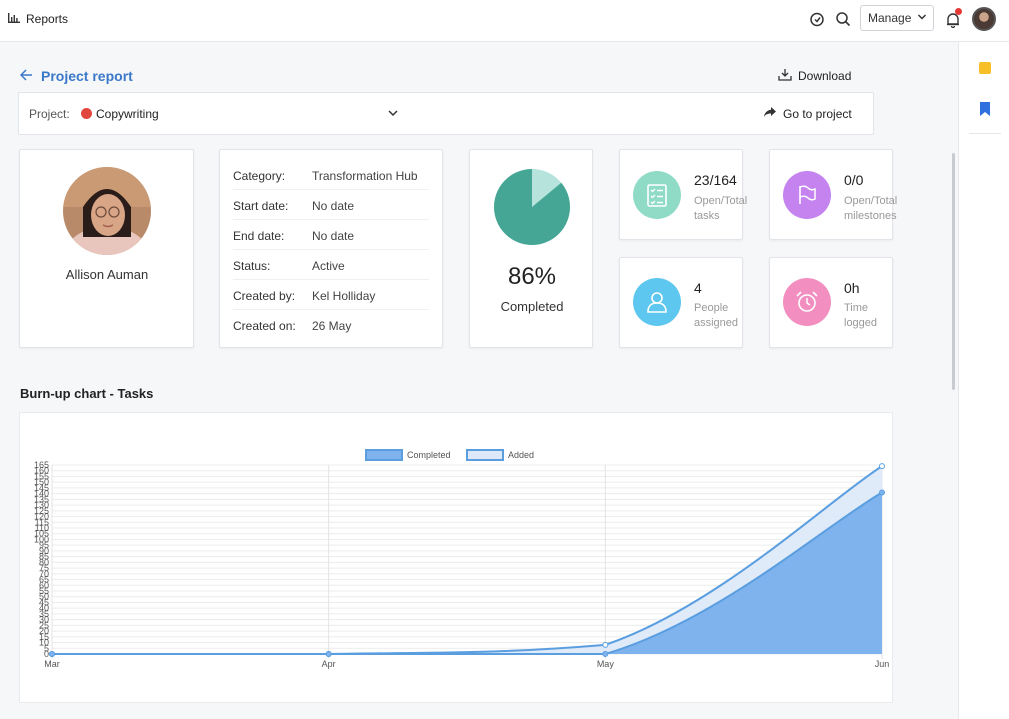 This screenshot has height=719, width=1009. What do you see at coordinates (44, 643) in the screenshot?
I see `y-tick-label: 10` at bounding box center [44, 643].